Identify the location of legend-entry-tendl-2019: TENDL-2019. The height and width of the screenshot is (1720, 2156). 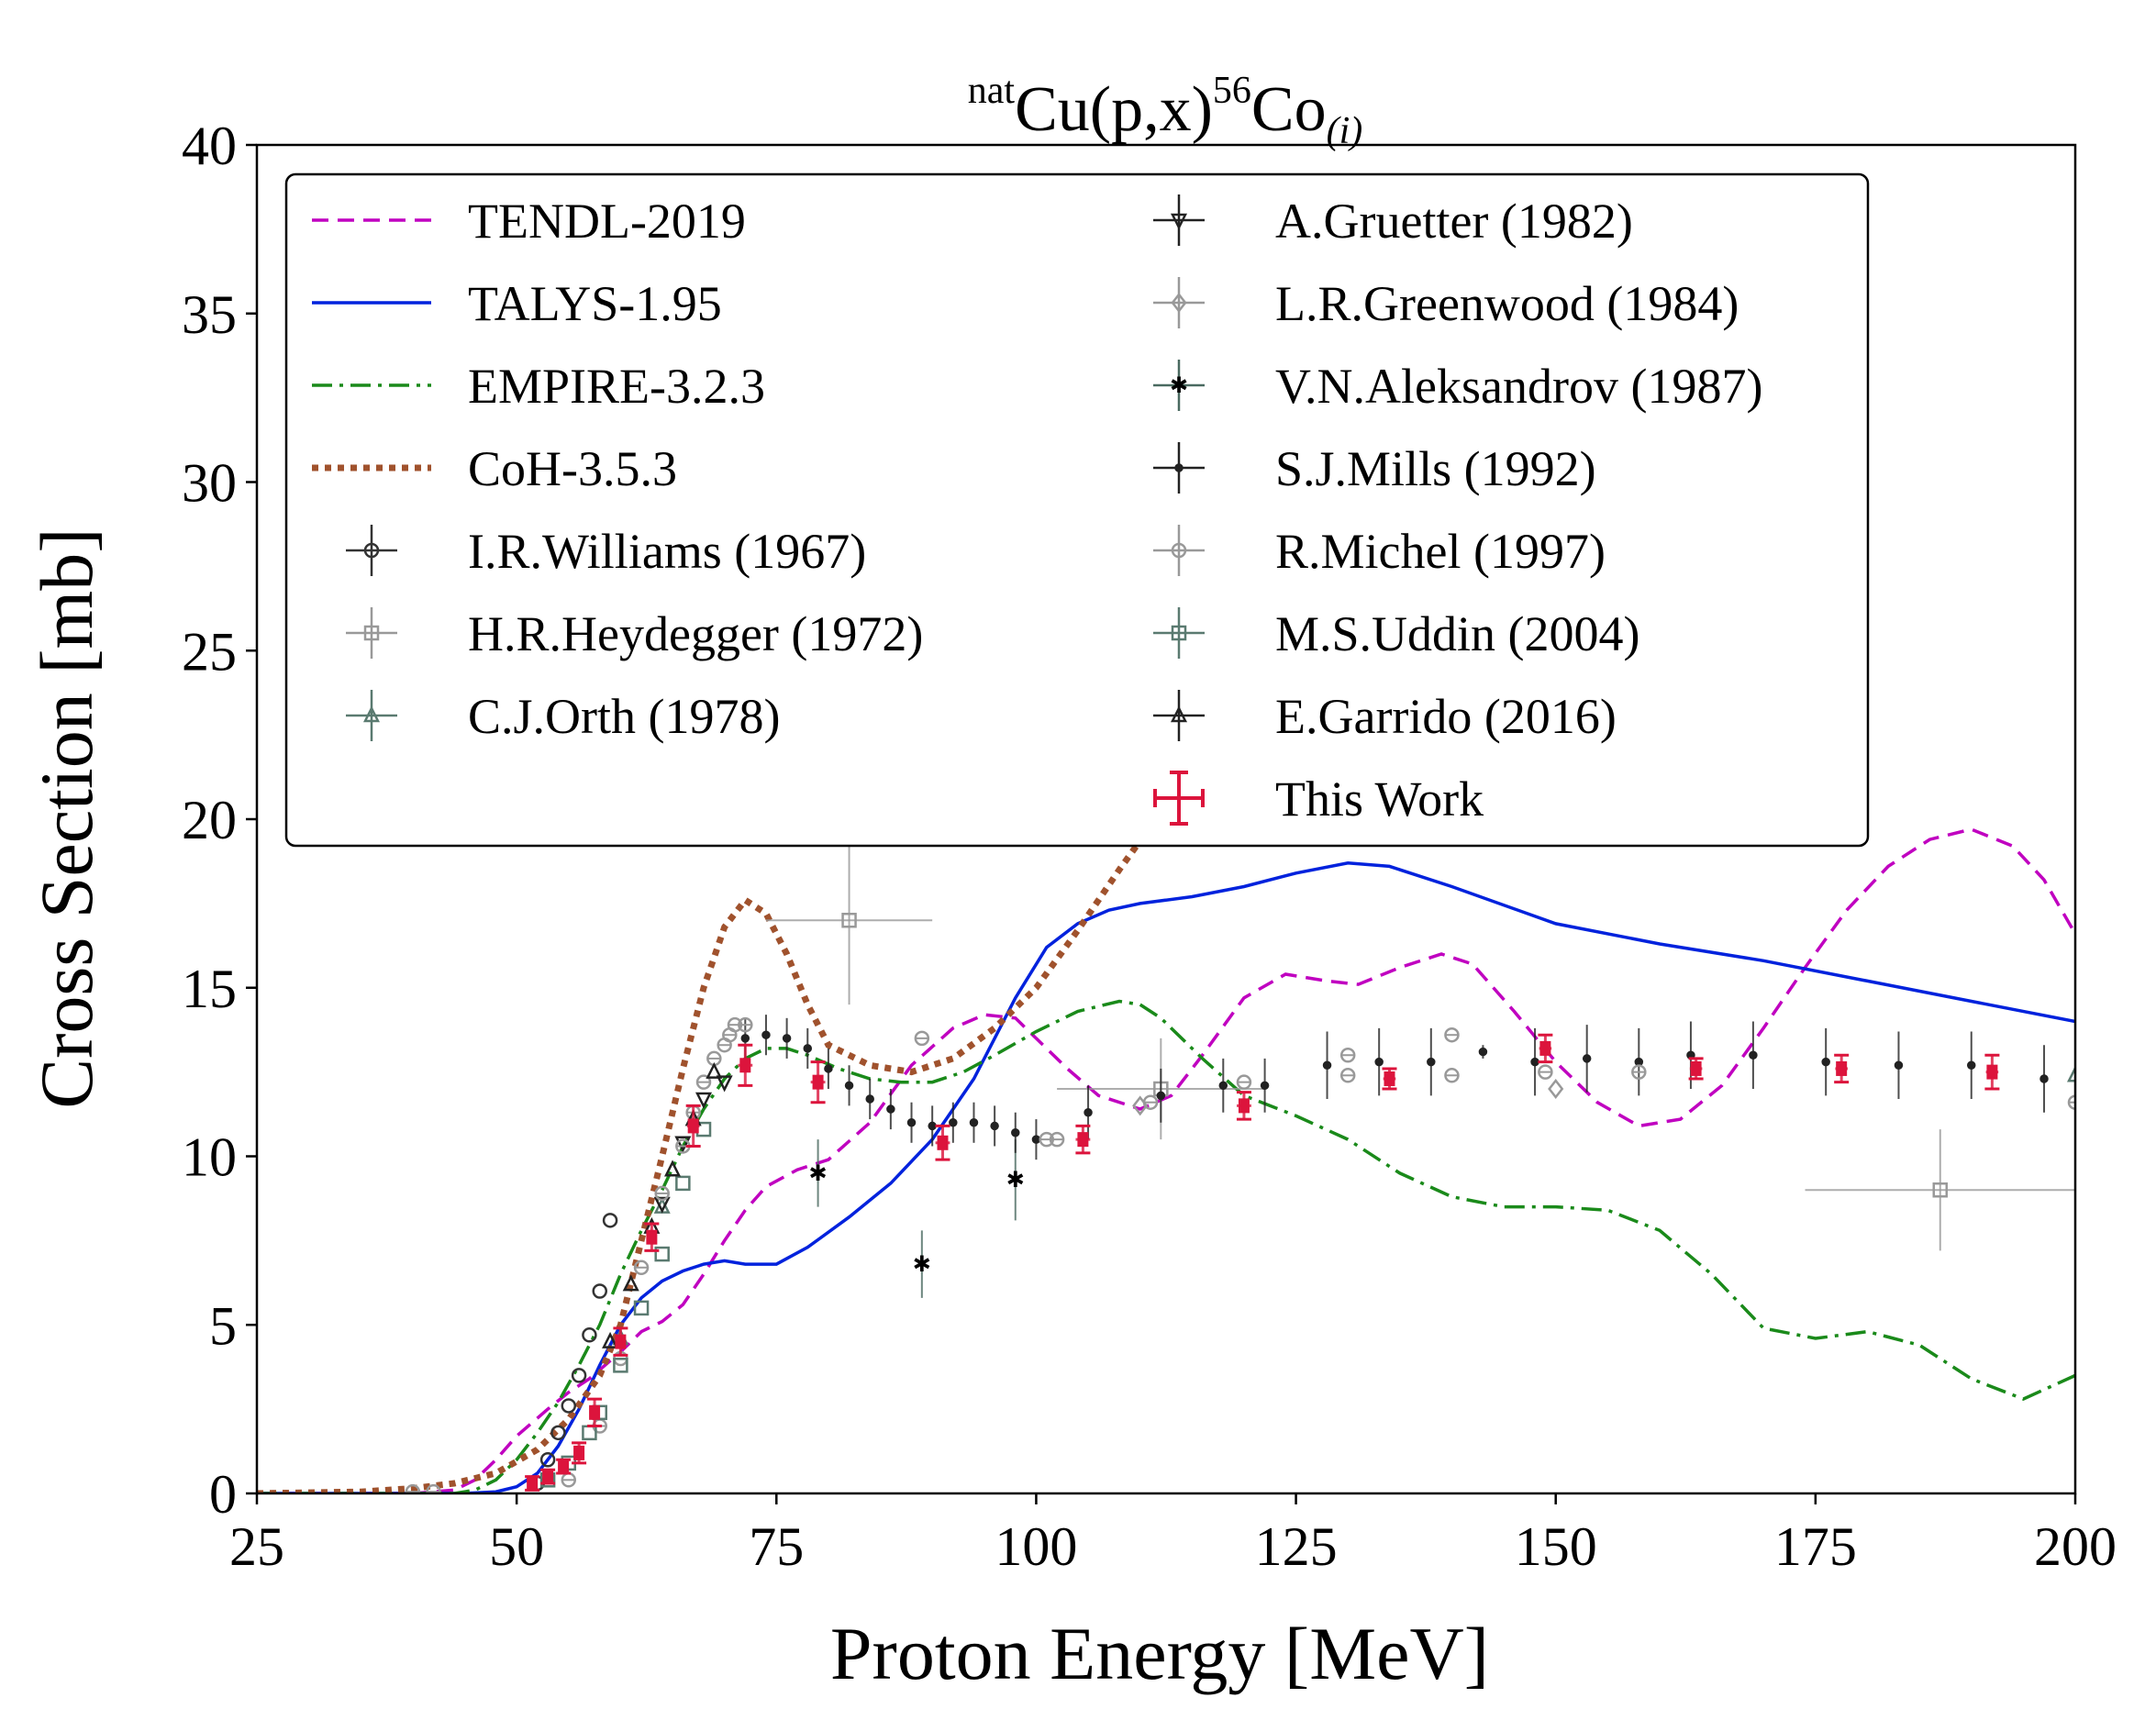
(529, 221).